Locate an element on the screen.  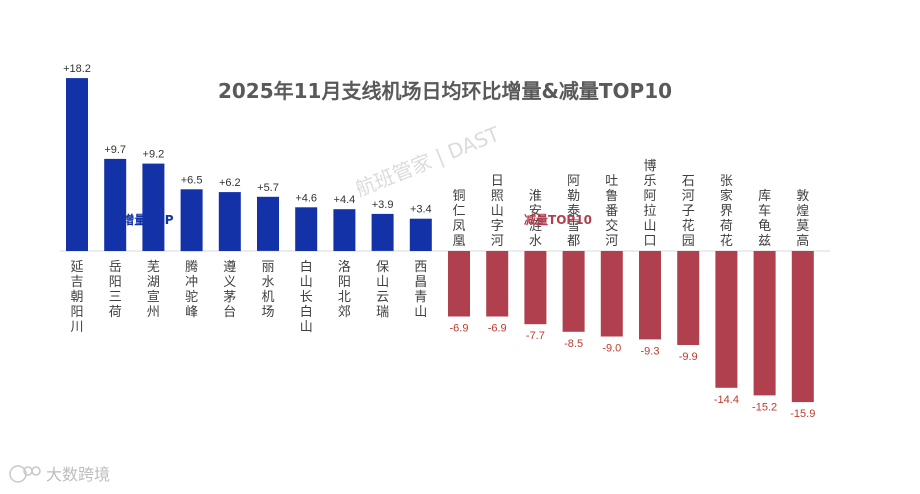
category-label: 博乐阿拉山口 is located at coordinates (649, 204).